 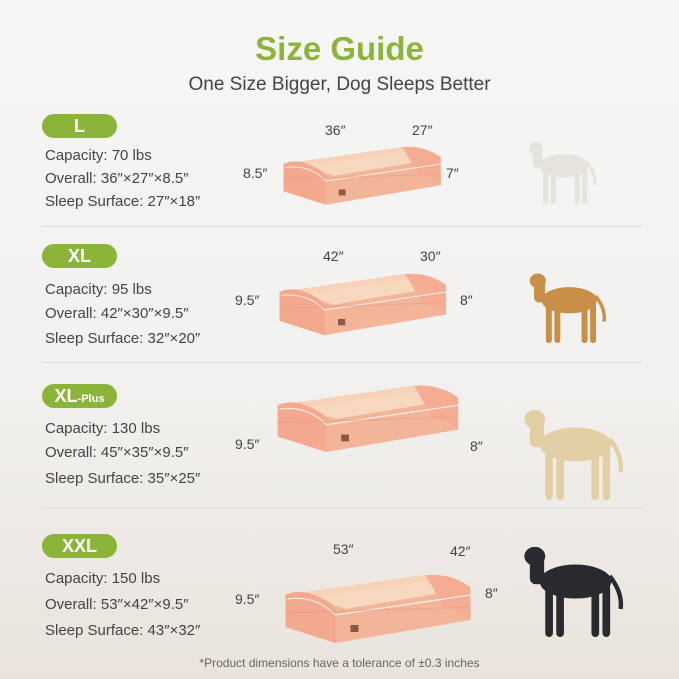 I want to click on sleep-surface-text: Sleep Surface: 35″×25″, so click(x=123, y=478).